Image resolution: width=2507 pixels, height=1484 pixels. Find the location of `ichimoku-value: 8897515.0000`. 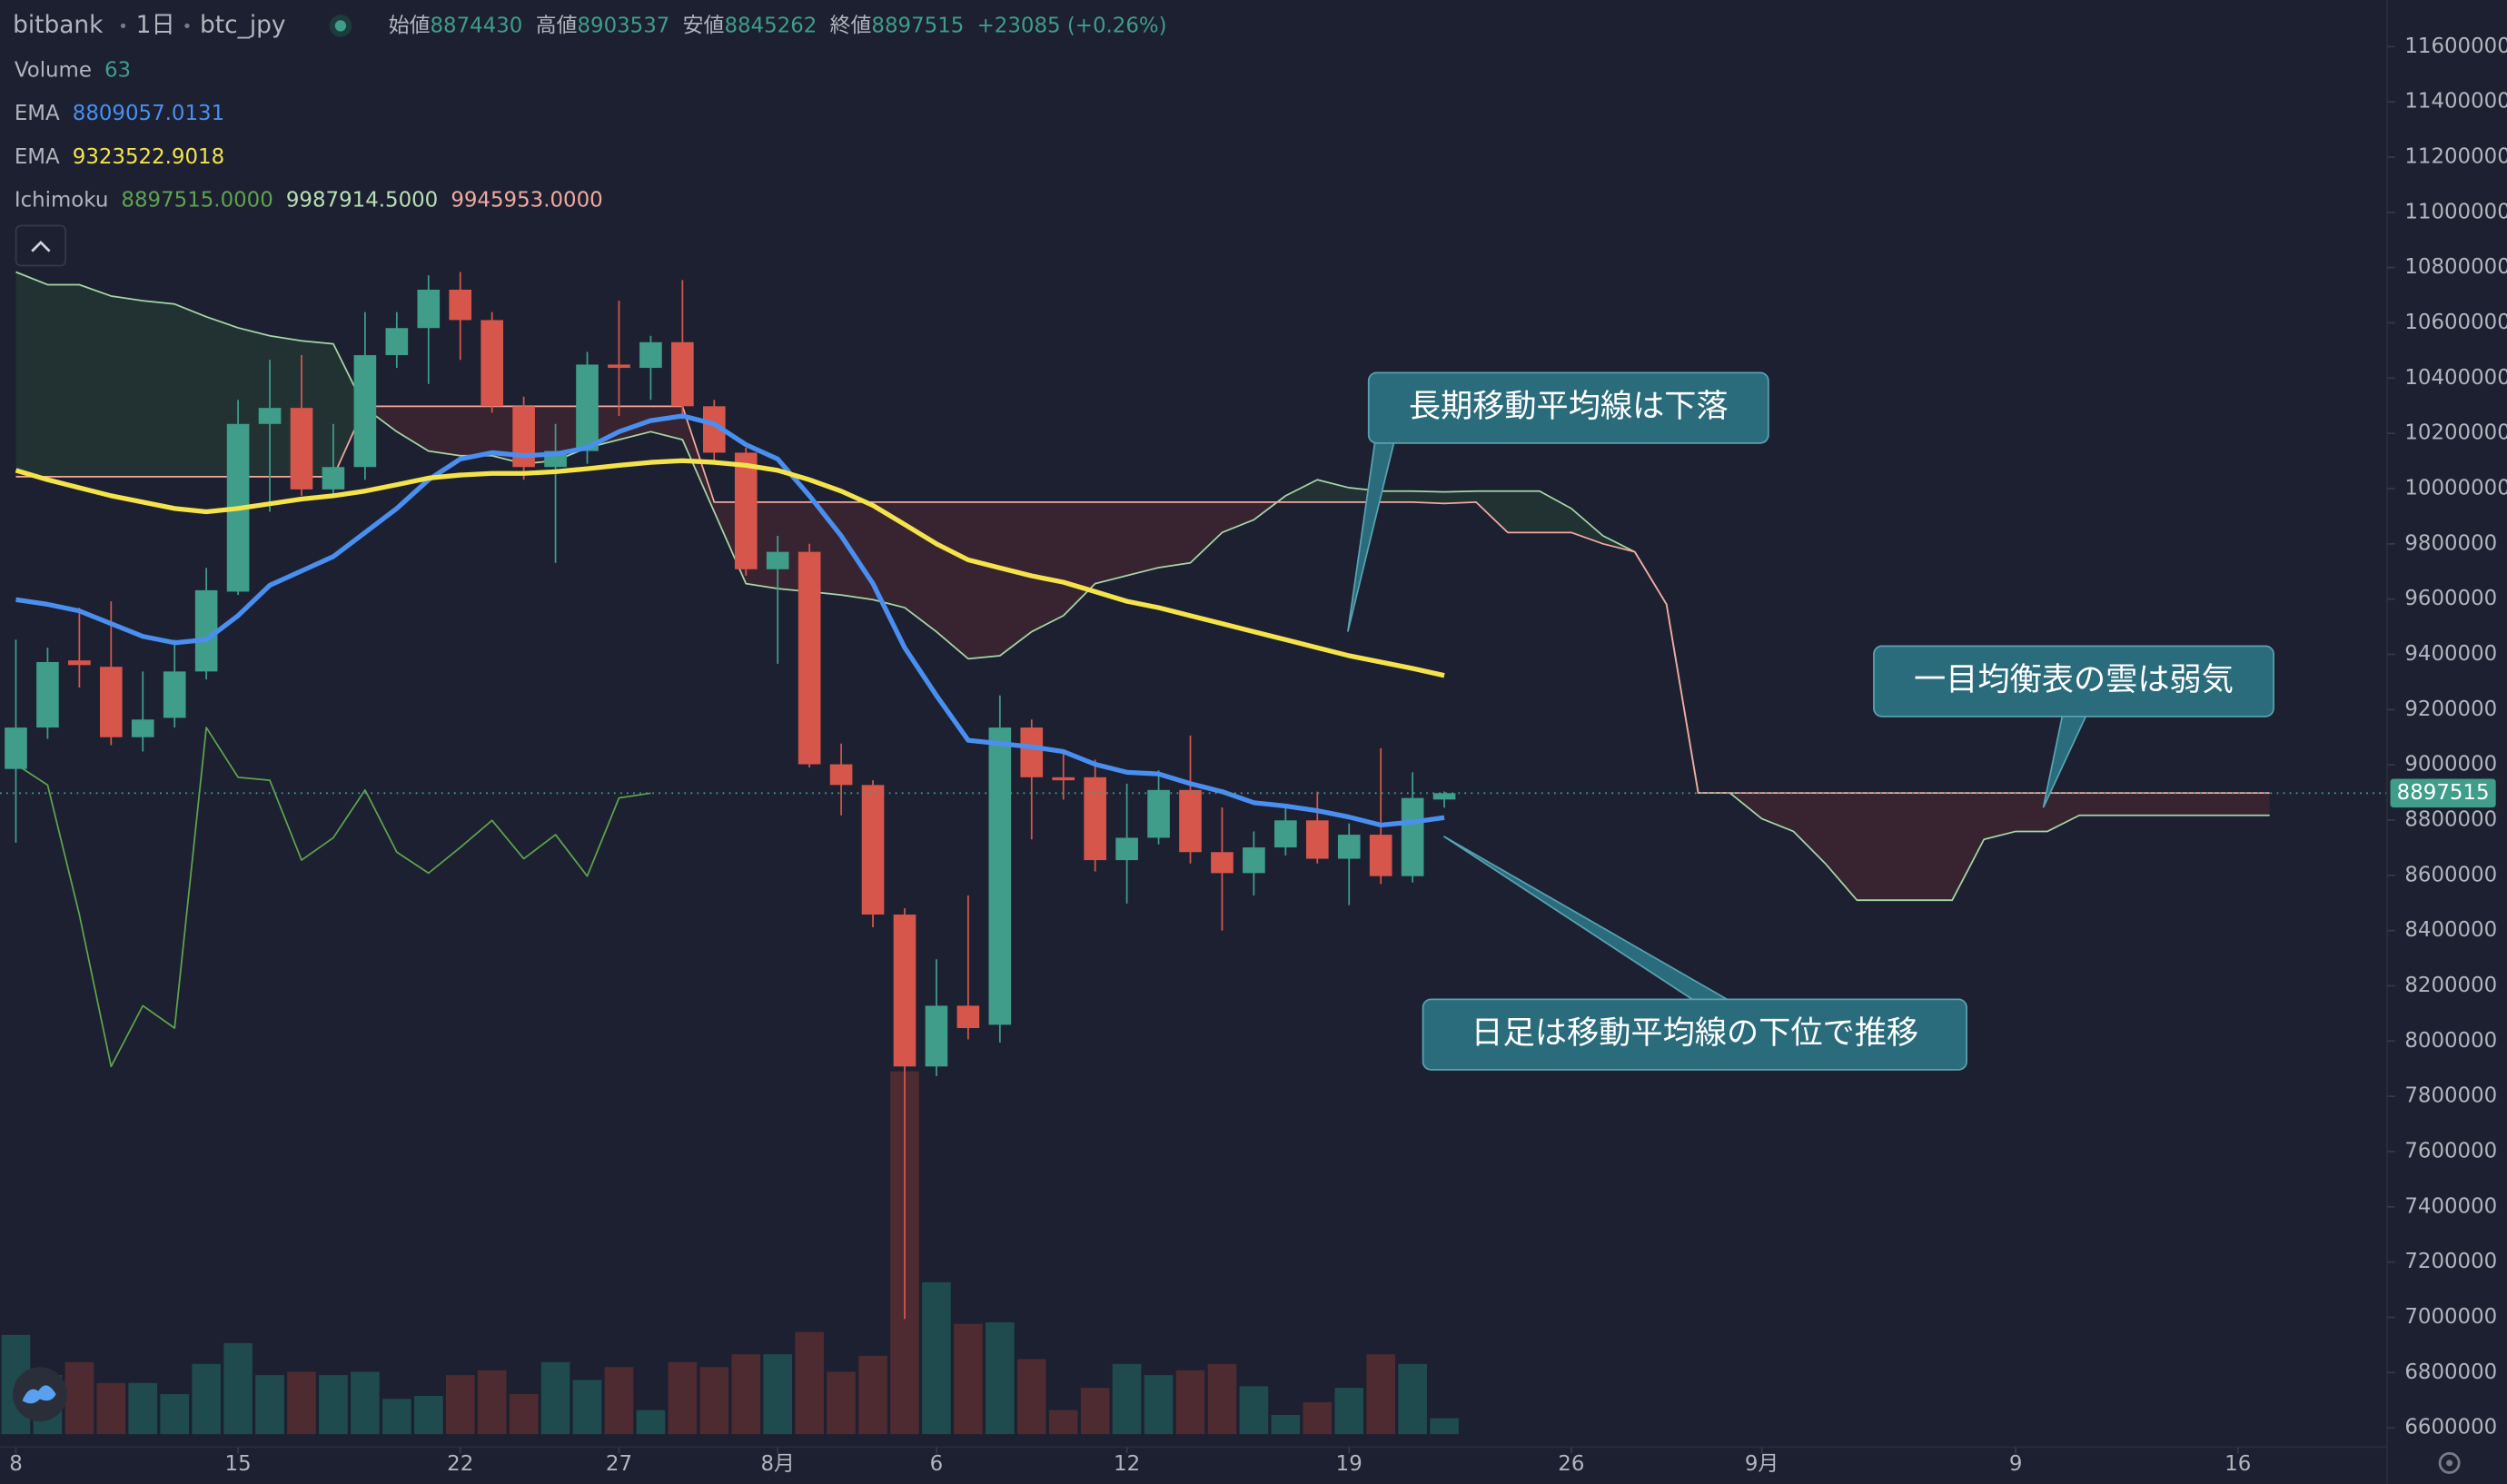

ichimoku-value: 8897515.0000 is located at coordinates (197, 200).